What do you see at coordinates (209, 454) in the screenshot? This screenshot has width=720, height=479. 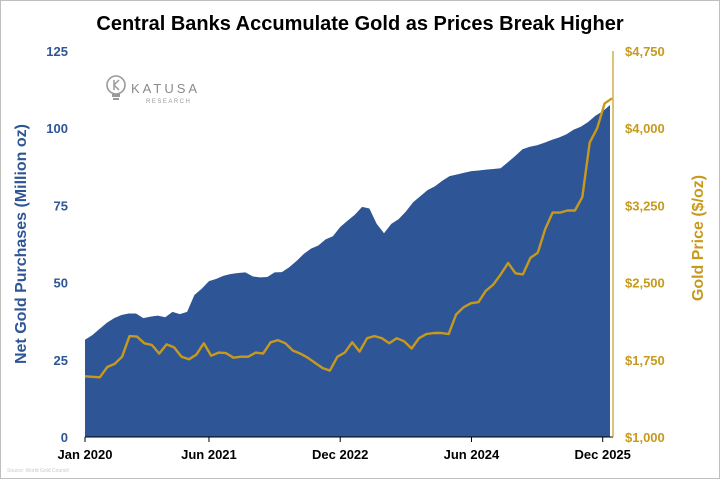 I see `x-tick-label: Jun 2021` at bounding box center [209, 454].